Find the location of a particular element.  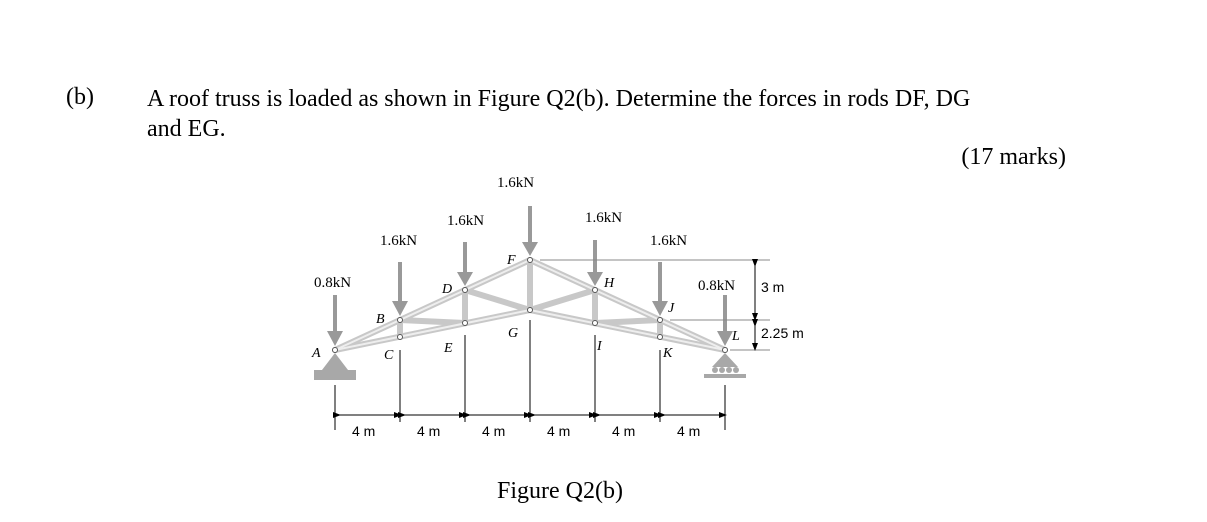

span-label-5: 4 m is located at coordinates (623, 431).